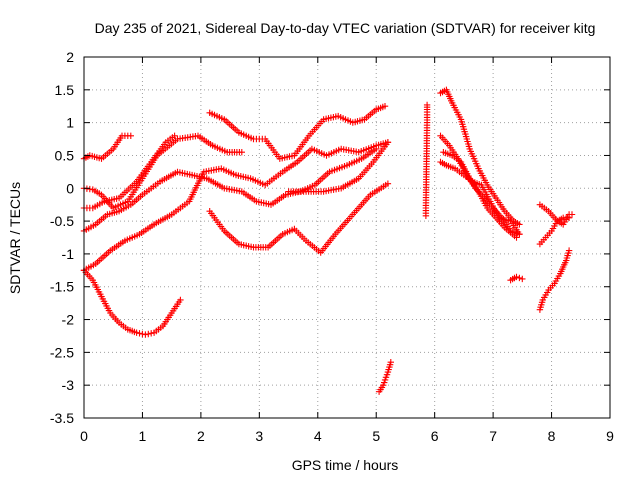 The height and width of the screenshot is (480, 640). I want to click on x-tick-label: 6, so click(435, 436).